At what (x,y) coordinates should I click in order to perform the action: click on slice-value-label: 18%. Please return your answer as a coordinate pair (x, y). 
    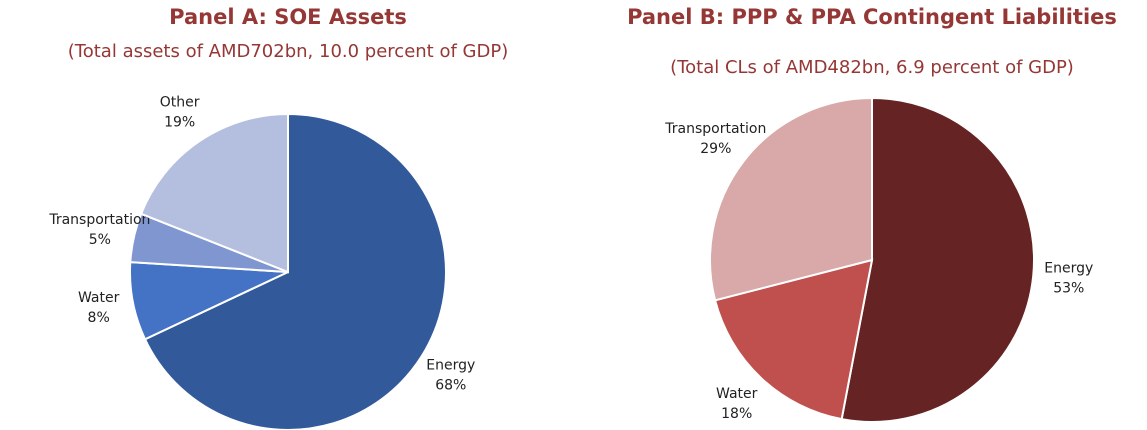
    Looking at the image, I should click on (736, 414).